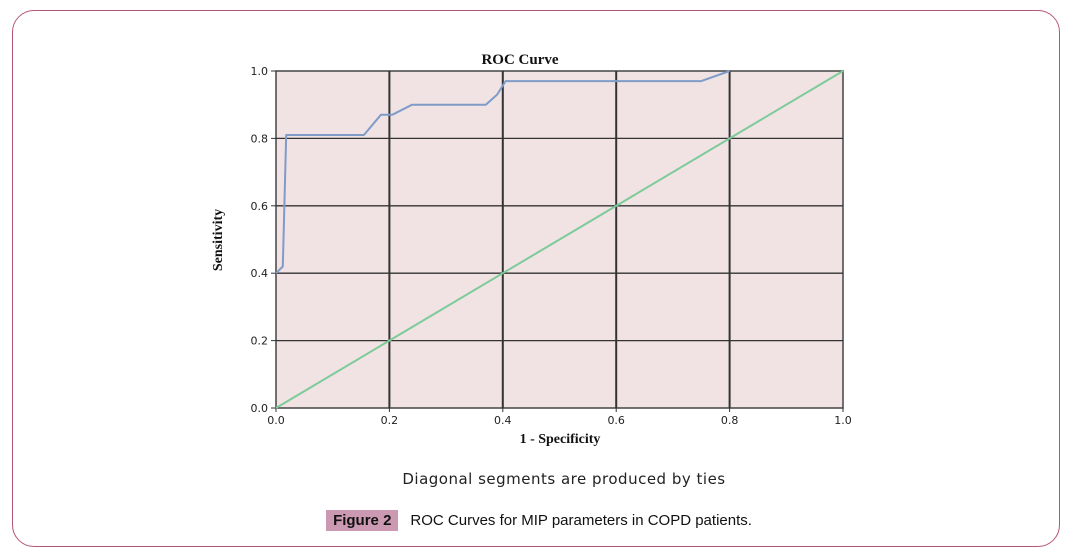  What do you see at coordinates (260, 341) in the screenshot?
I see `y-tick-label: 0.2` at bounding box center [260, 341].